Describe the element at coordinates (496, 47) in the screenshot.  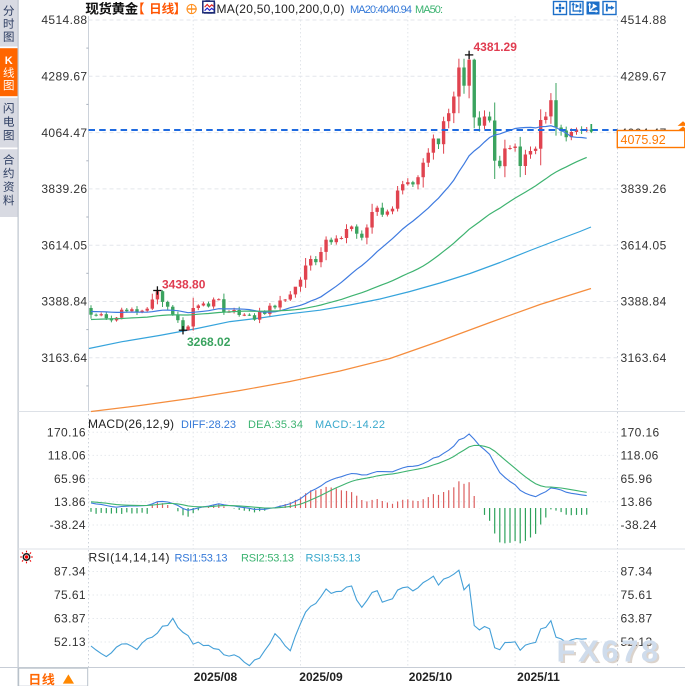
I see `svg-text: 4381.29` at that location.